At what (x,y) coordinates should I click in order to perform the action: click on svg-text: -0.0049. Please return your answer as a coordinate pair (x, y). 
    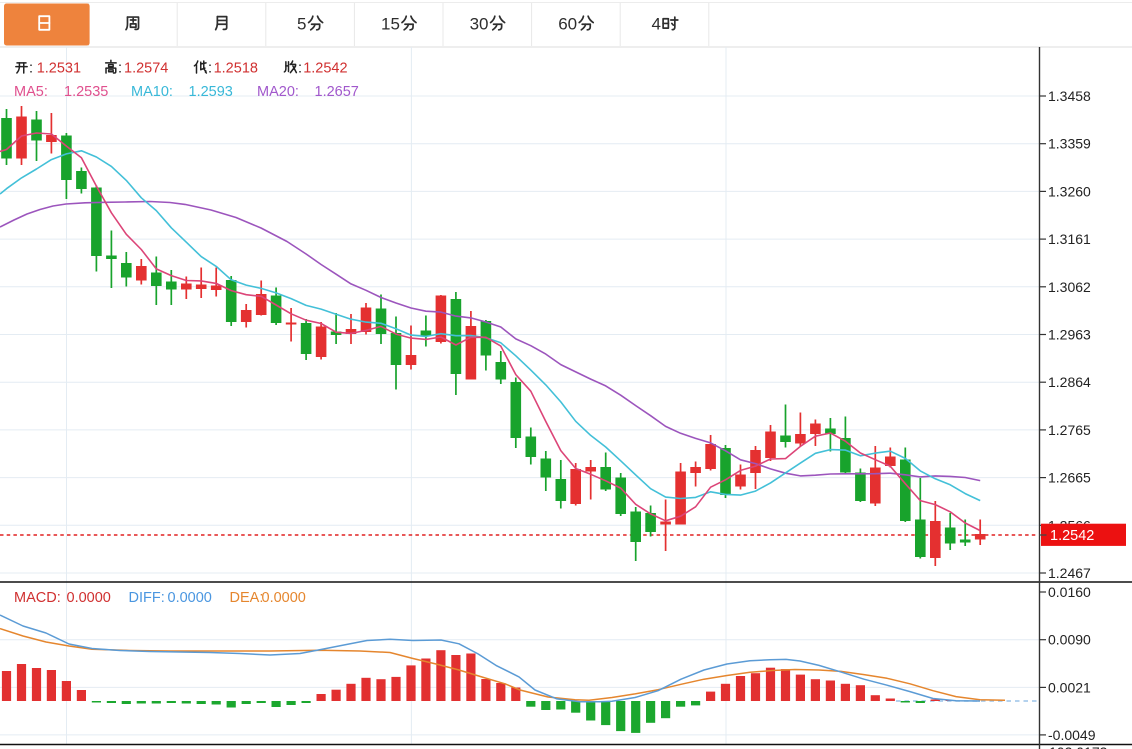
    Looking at the image, I should click on (1072, 735).